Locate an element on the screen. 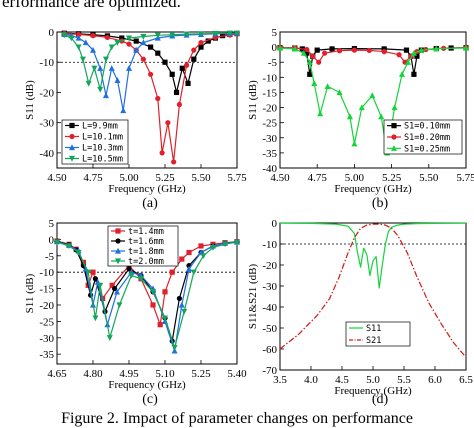  panel-b-y-tick-label: -40 is located at coordinates (269, 169).